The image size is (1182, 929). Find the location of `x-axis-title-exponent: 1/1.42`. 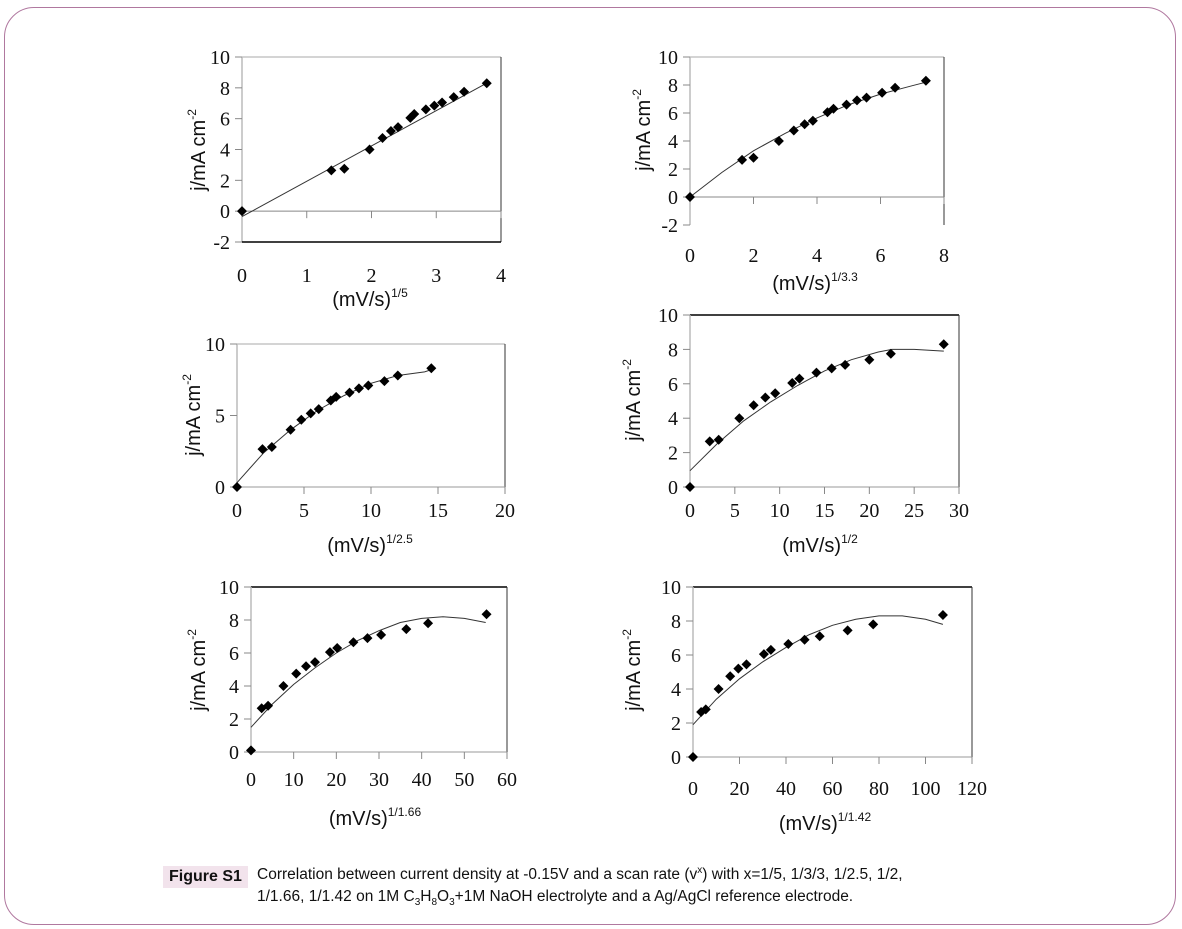

x-axis-title-exponent: 1/1.42 is located at coordinates (855, 817).